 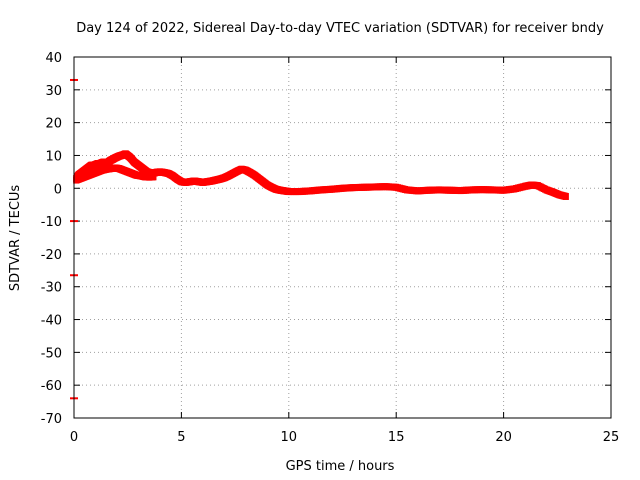 I want to click on y-tick-label: 40, so click(x=53, y=58).